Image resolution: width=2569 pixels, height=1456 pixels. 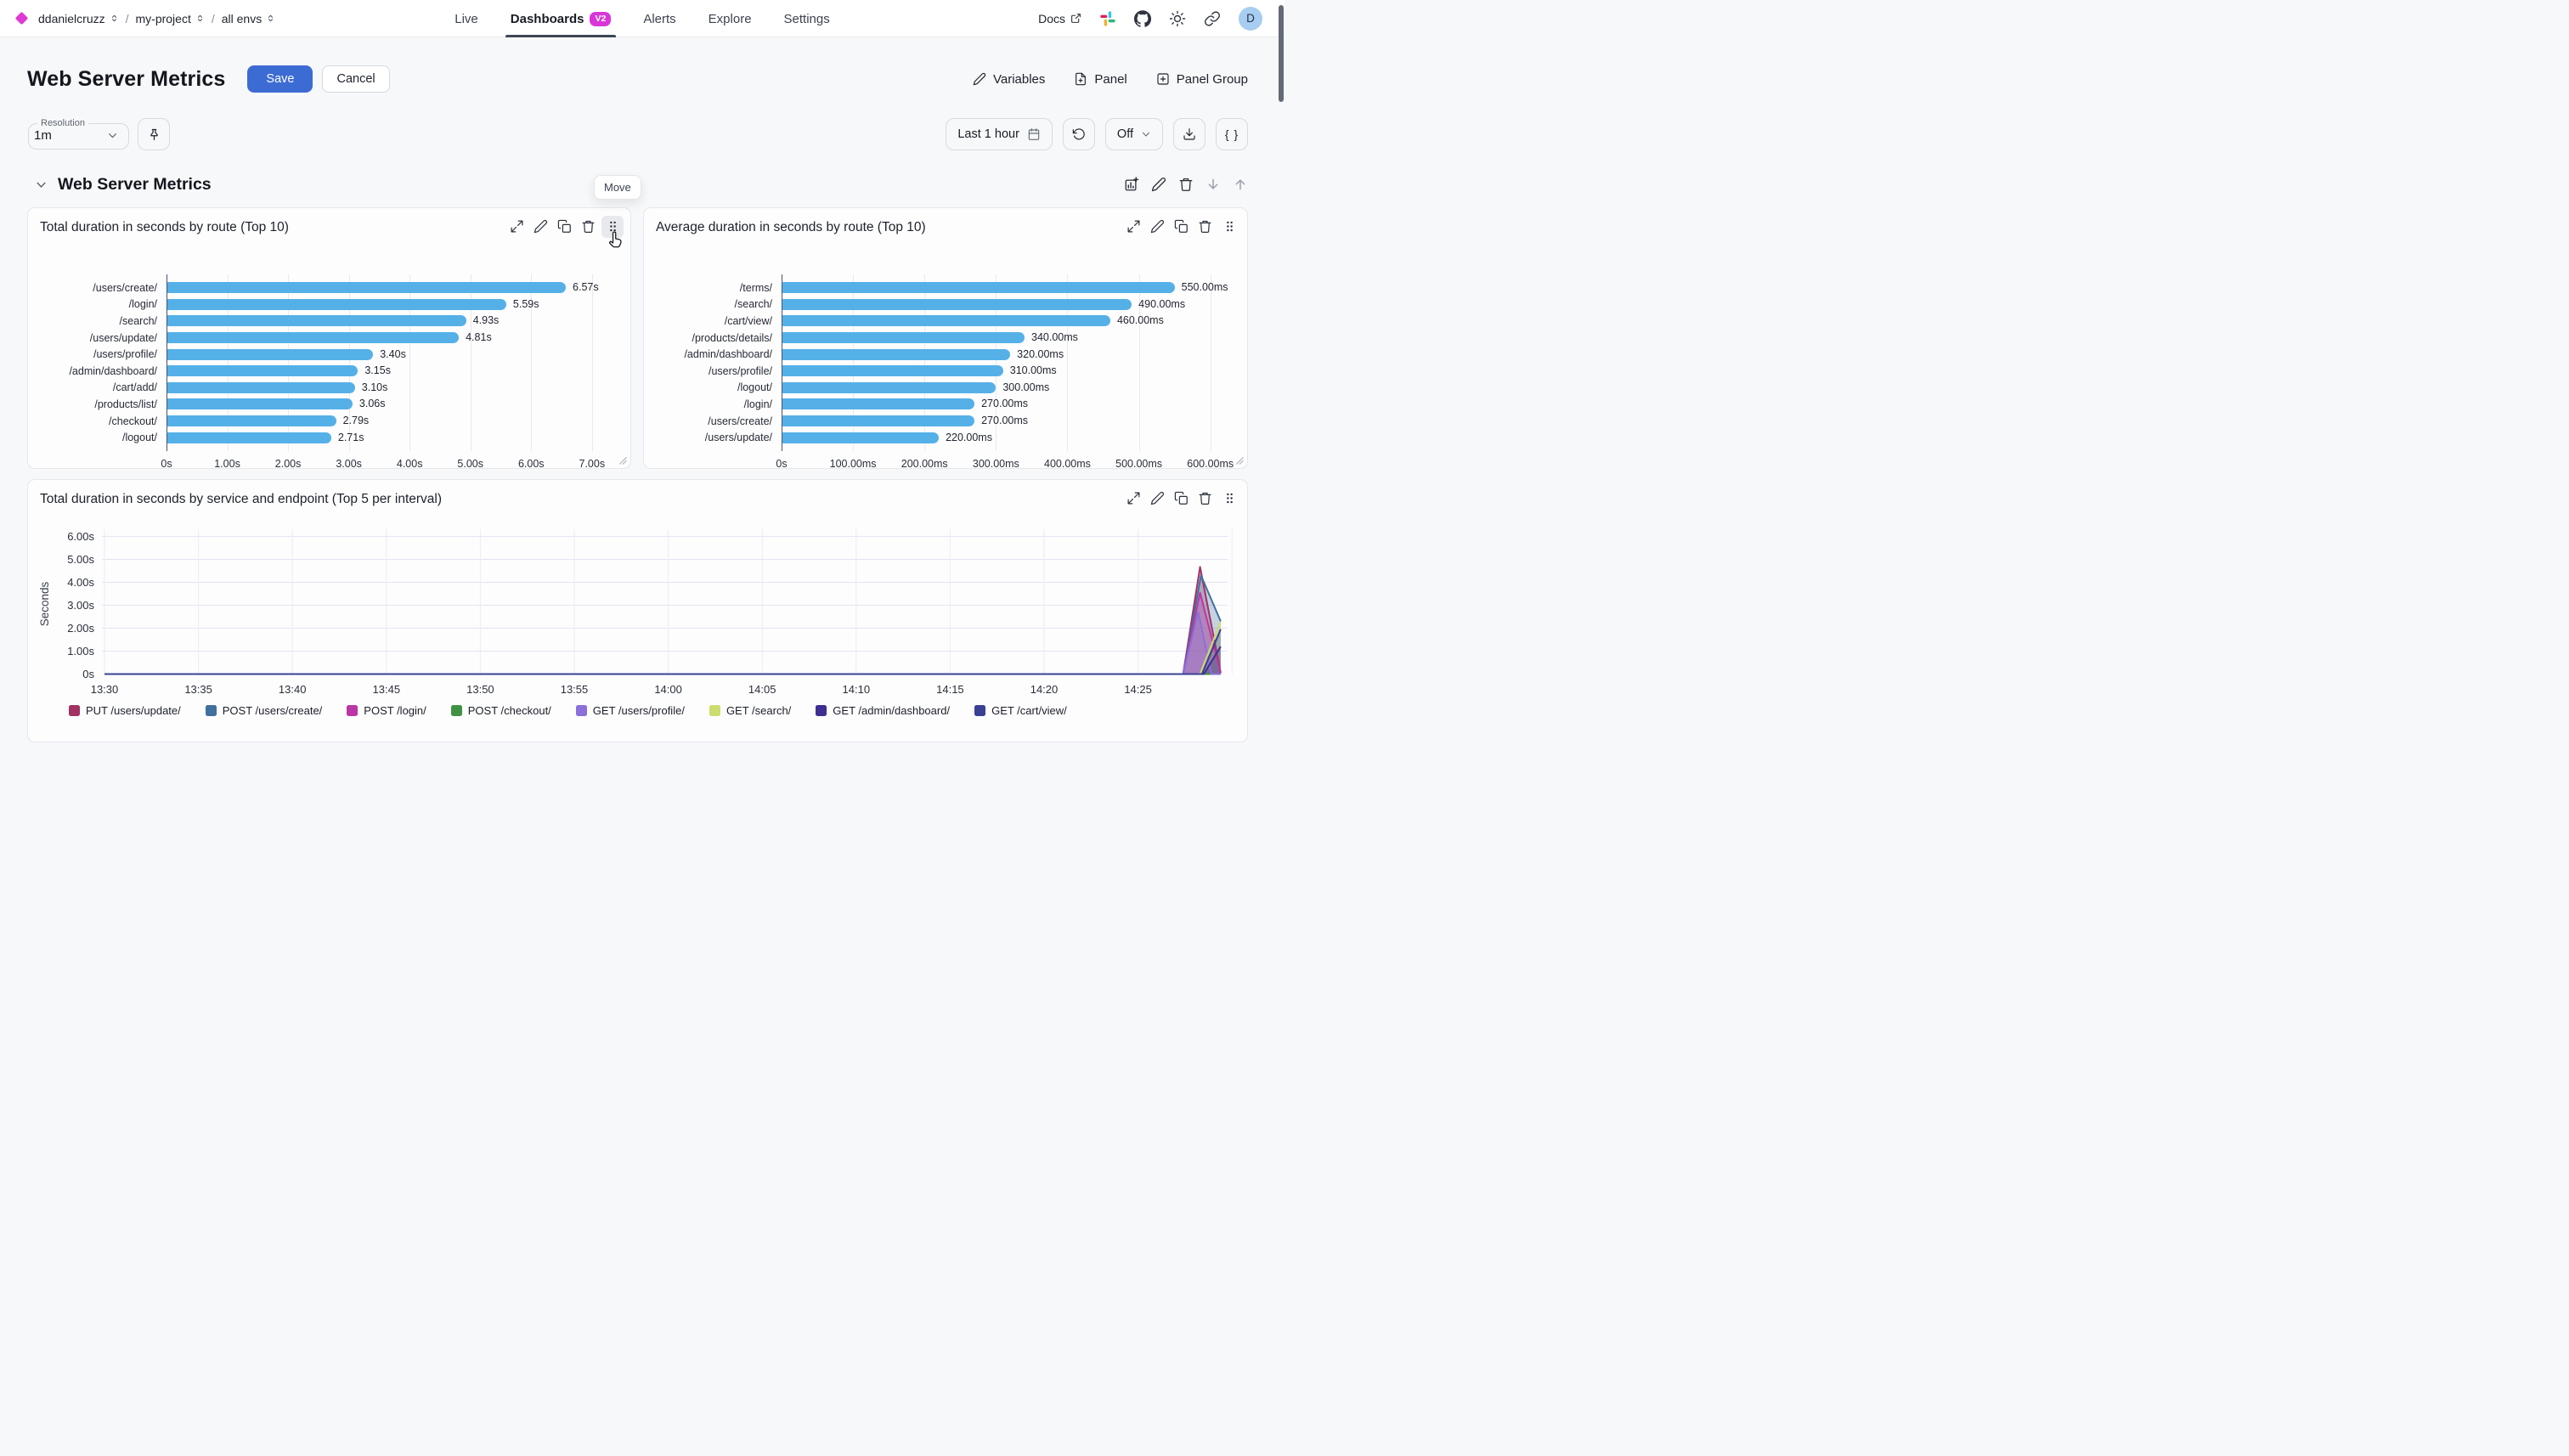 What do you see at coordinates (1081, 79) in the screenshot?
I see `file-plus-icon` at bounding box center [1081, 79].